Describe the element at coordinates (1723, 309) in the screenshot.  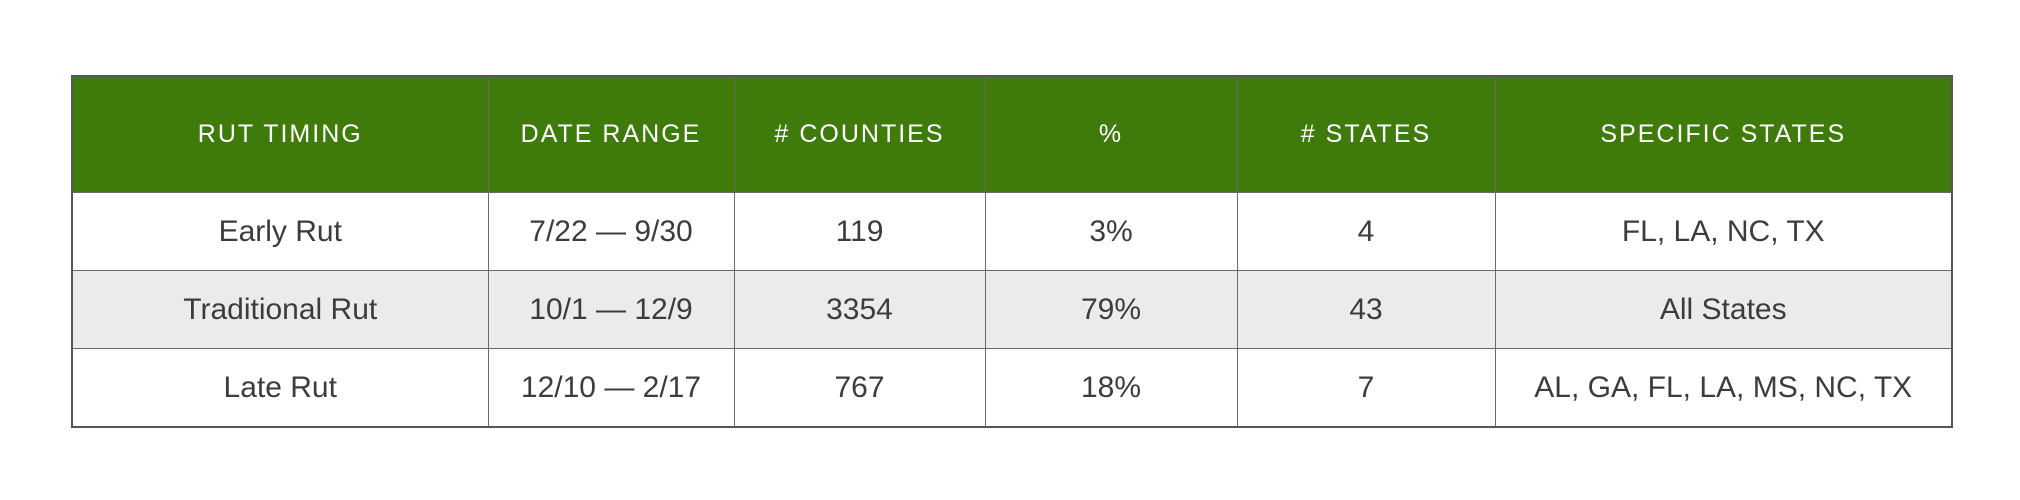
I see `cell-specific-states: All States` at that location.